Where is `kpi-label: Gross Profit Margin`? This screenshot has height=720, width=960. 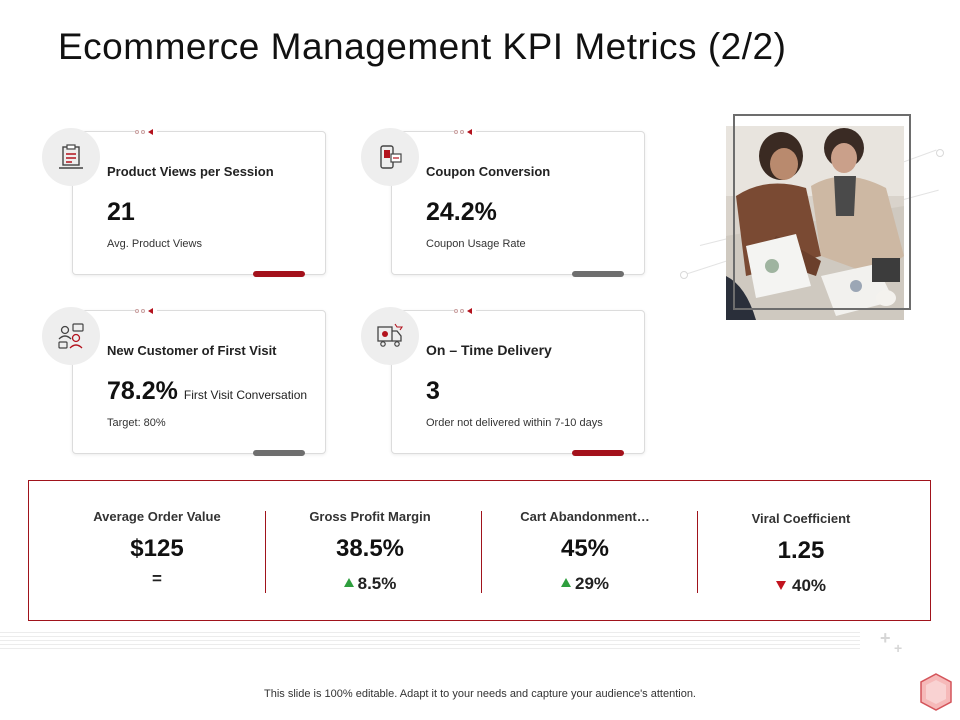
kpi-label: Gross Profit Margin is located at coordinates (370, 516).